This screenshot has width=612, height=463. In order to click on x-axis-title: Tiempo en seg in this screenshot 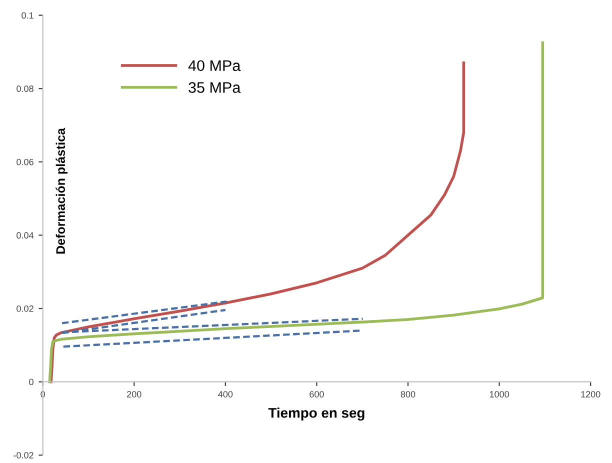, I will do `click(316, 414)`.